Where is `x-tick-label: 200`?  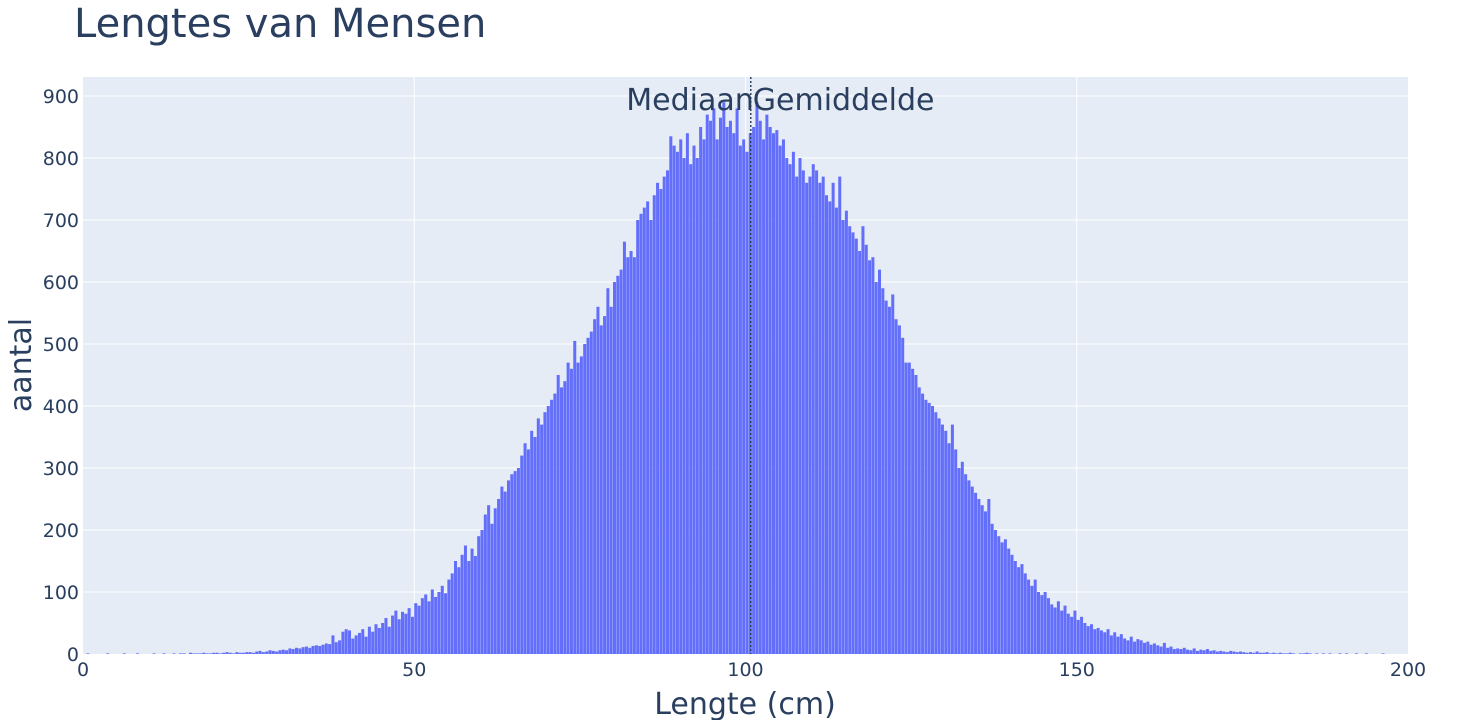
x-tick-label: 200 is located at coordinates (1408, 670).